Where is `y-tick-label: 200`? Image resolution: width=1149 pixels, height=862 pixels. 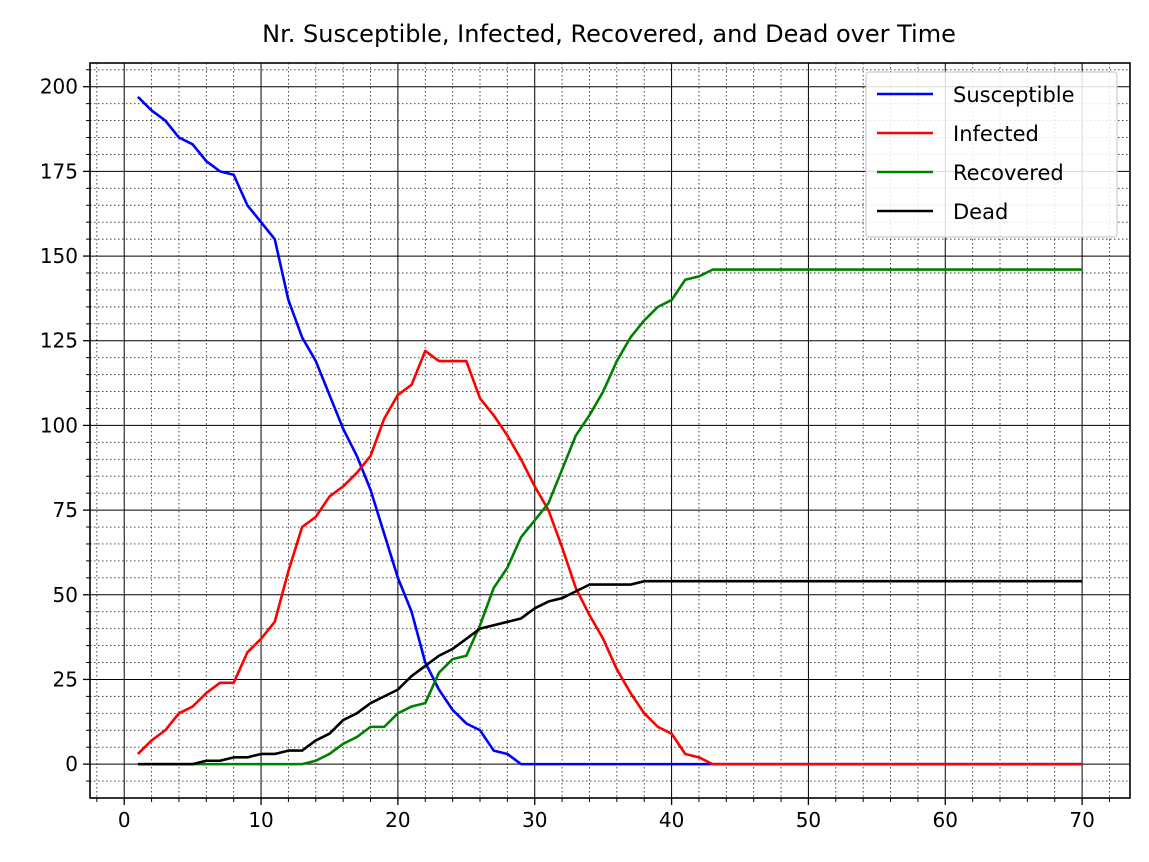
y-tick-label: 200 is located at coordinates (59, 87).